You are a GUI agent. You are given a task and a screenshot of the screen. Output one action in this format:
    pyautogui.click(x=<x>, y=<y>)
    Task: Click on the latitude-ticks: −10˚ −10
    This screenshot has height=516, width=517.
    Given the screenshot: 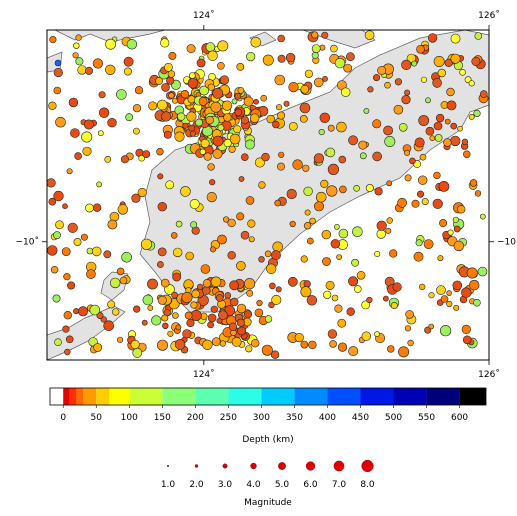 What is the action you would take?
    pyautogui.click(x=266, y=242)
    